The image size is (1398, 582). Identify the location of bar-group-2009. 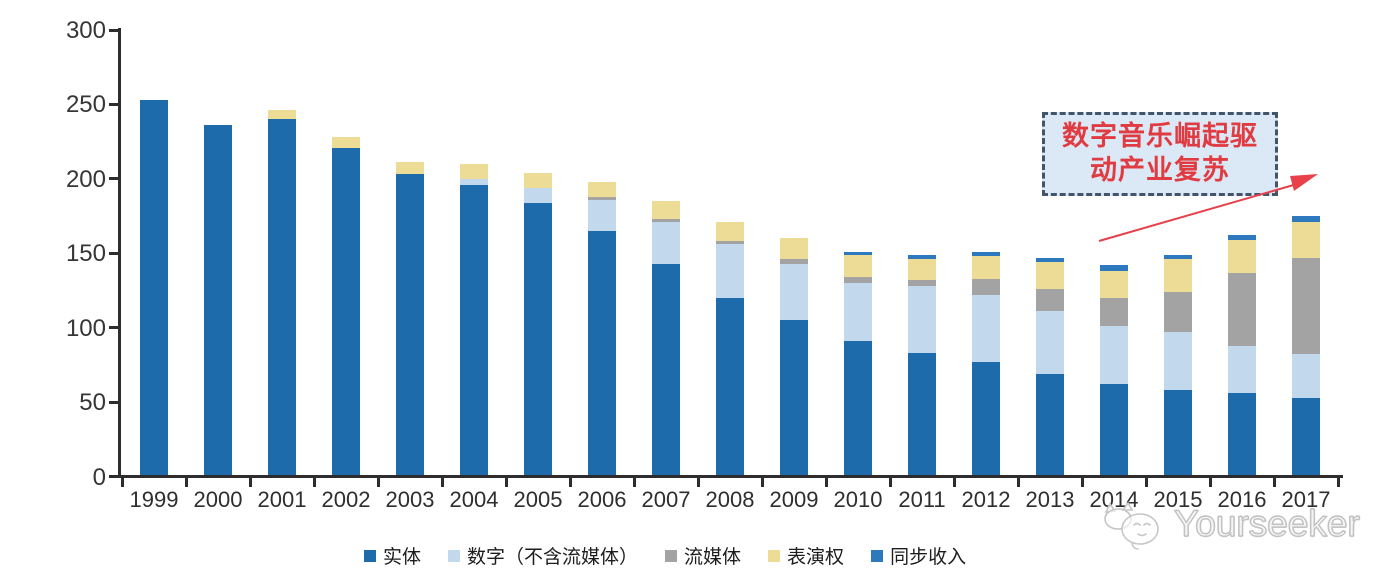
(794, 237).